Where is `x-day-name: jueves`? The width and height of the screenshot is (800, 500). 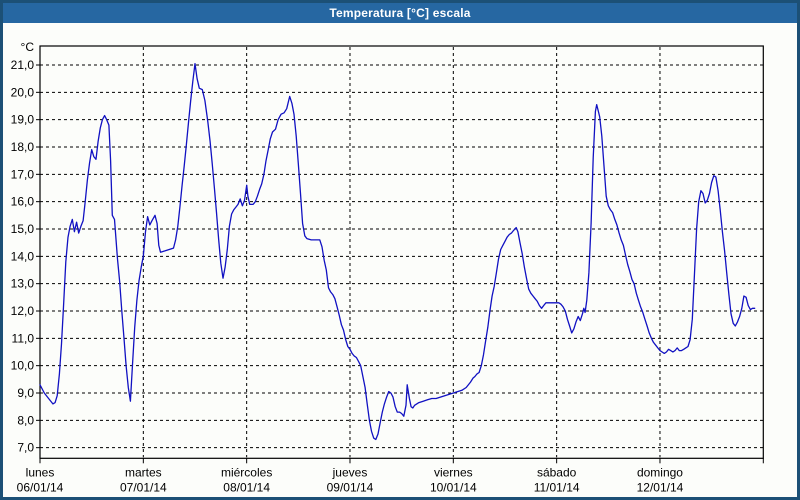
x-day-name: jueves is located at coordinates (350, 472).